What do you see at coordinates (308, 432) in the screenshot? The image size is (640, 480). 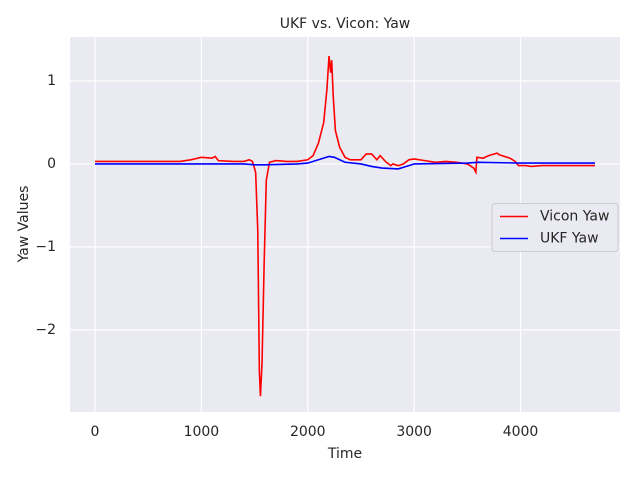 I see `x-tick-label: 2000` at bounding box center [308, 432].